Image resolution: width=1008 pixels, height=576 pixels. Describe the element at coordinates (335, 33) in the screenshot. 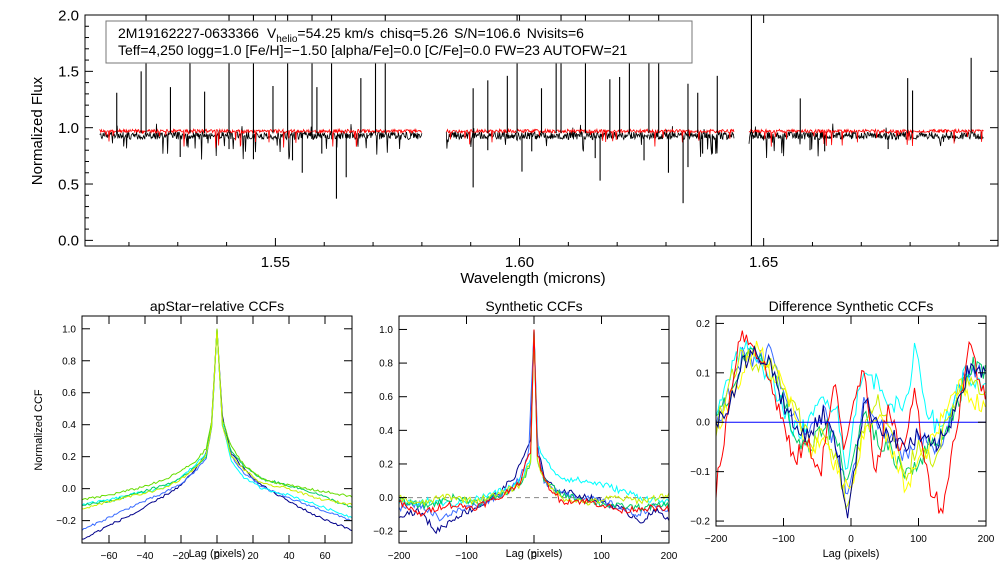

I see `v-helio-value: =54.25 km/s` at that location.